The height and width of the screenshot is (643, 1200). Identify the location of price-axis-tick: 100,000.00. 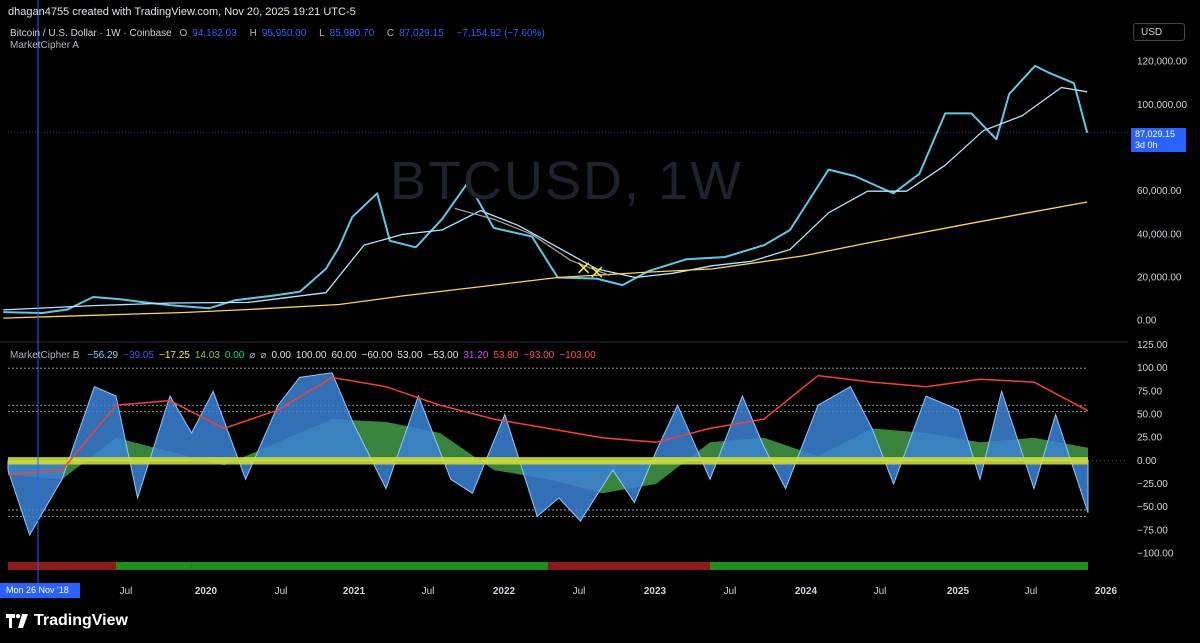
(1162, 105).